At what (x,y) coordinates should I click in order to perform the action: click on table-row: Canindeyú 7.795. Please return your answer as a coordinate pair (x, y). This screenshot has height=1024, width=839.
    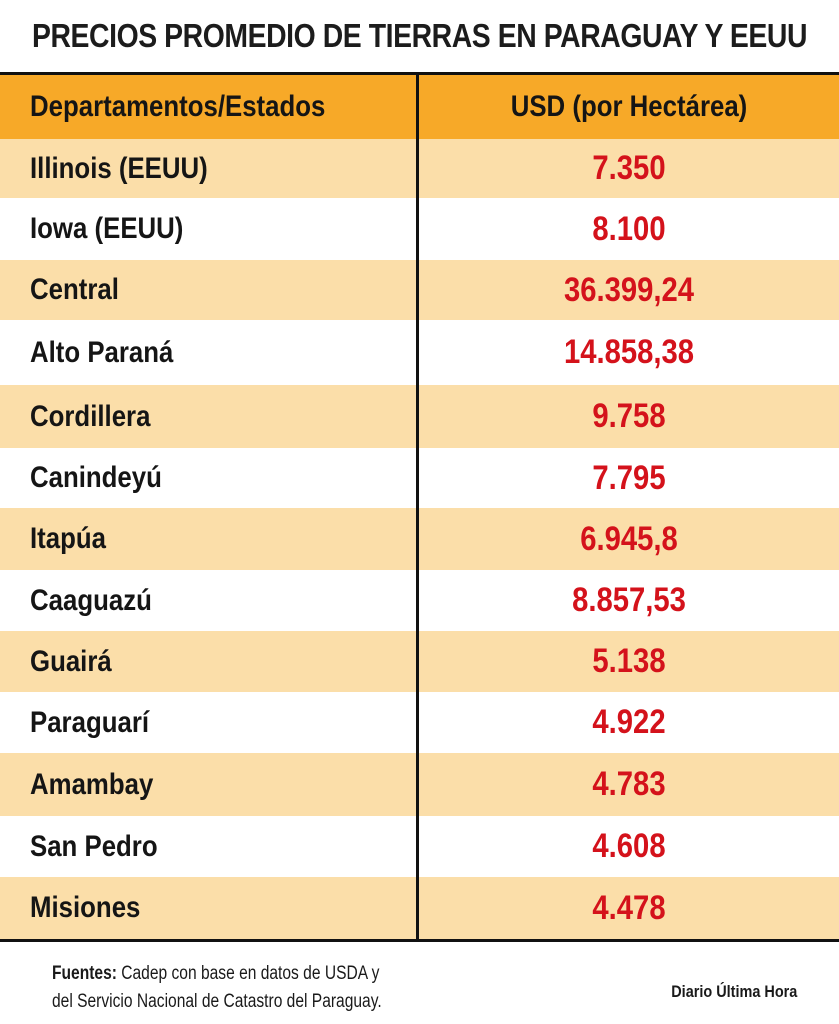
    Looking at the image, I should click on (419, 478).